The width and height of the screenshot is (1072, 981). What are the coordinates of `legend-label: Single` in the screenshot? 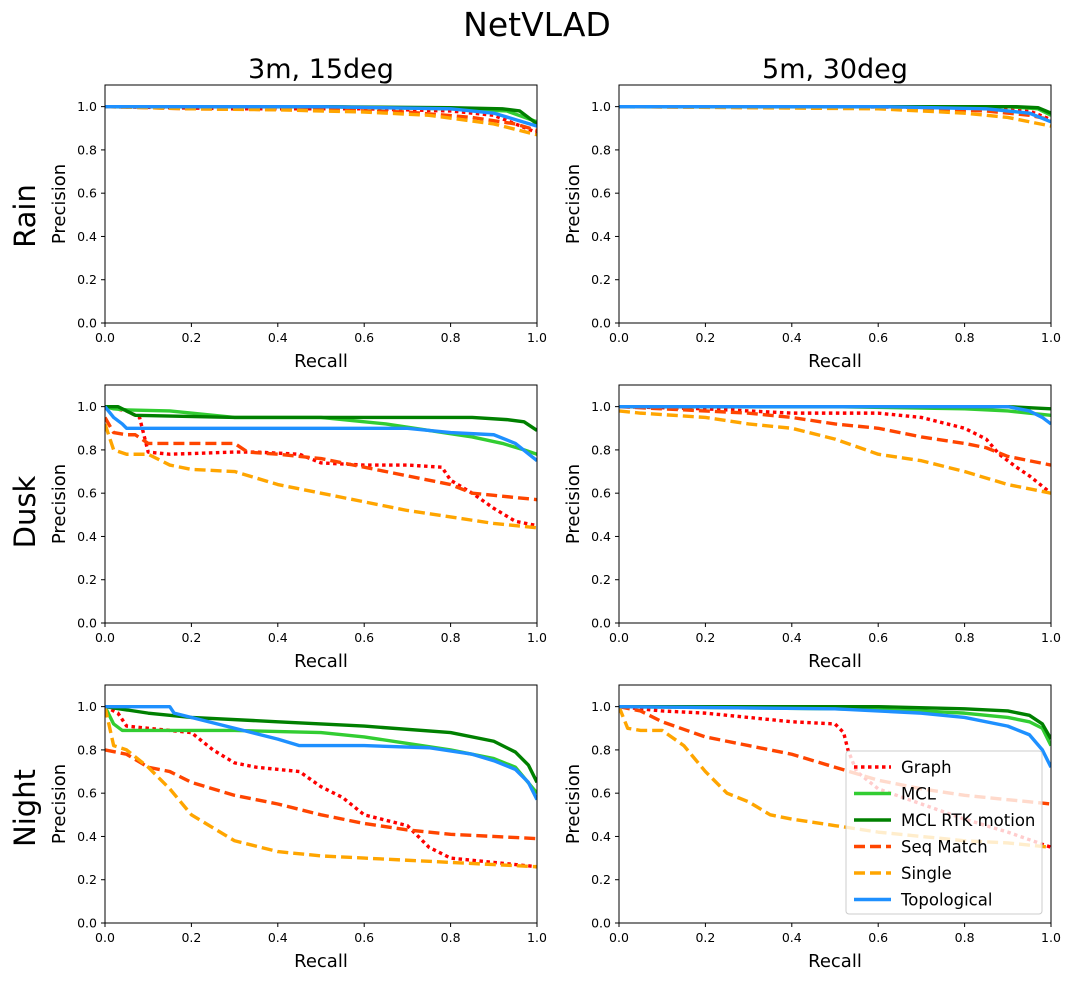 It's located at (926, 873).